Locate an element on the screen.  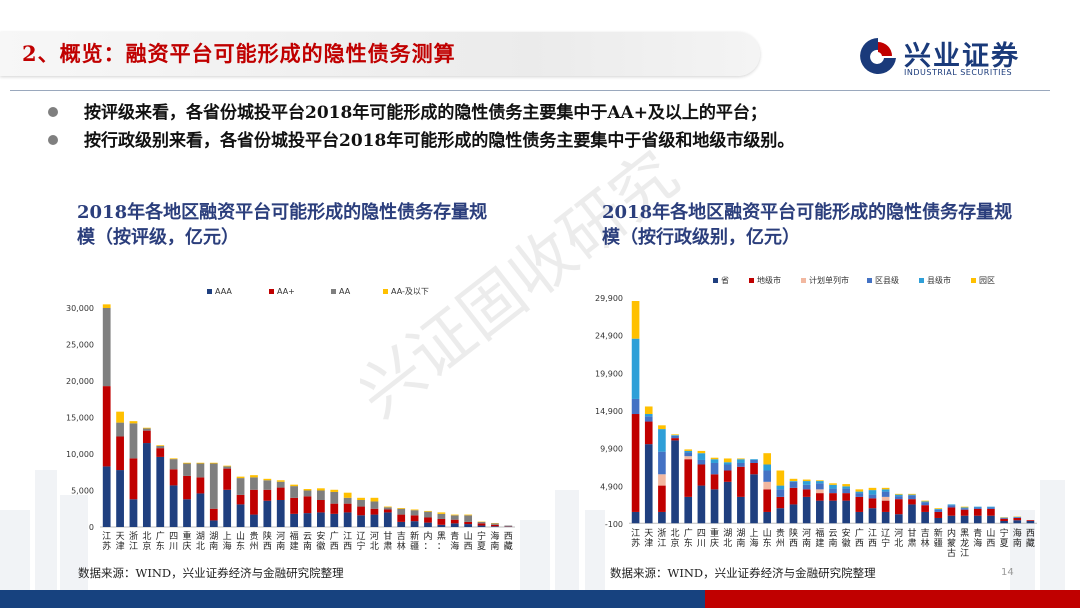
y-tick-label: 20,000 is located at coordinates (80, 381).